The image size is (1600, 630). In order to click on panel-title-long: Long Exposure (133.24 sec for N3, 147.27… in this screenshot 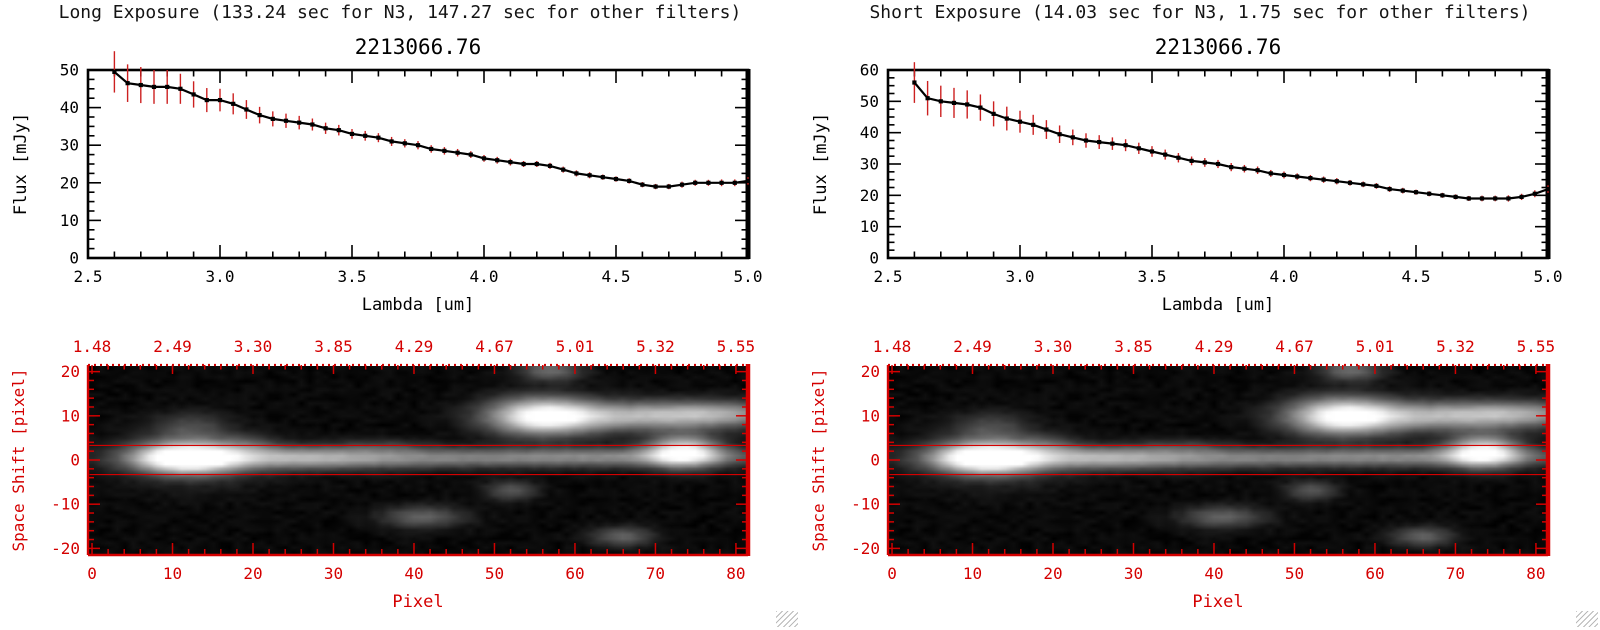, I will do `click(400, 12)`.